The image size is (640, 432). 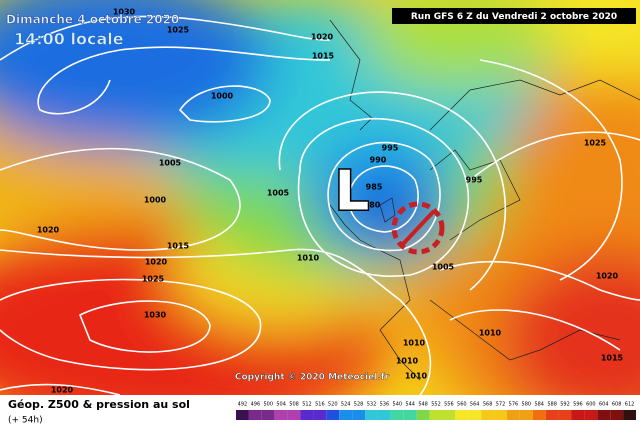 I want to click on scale-label: 572, so click(x=501, y=405).